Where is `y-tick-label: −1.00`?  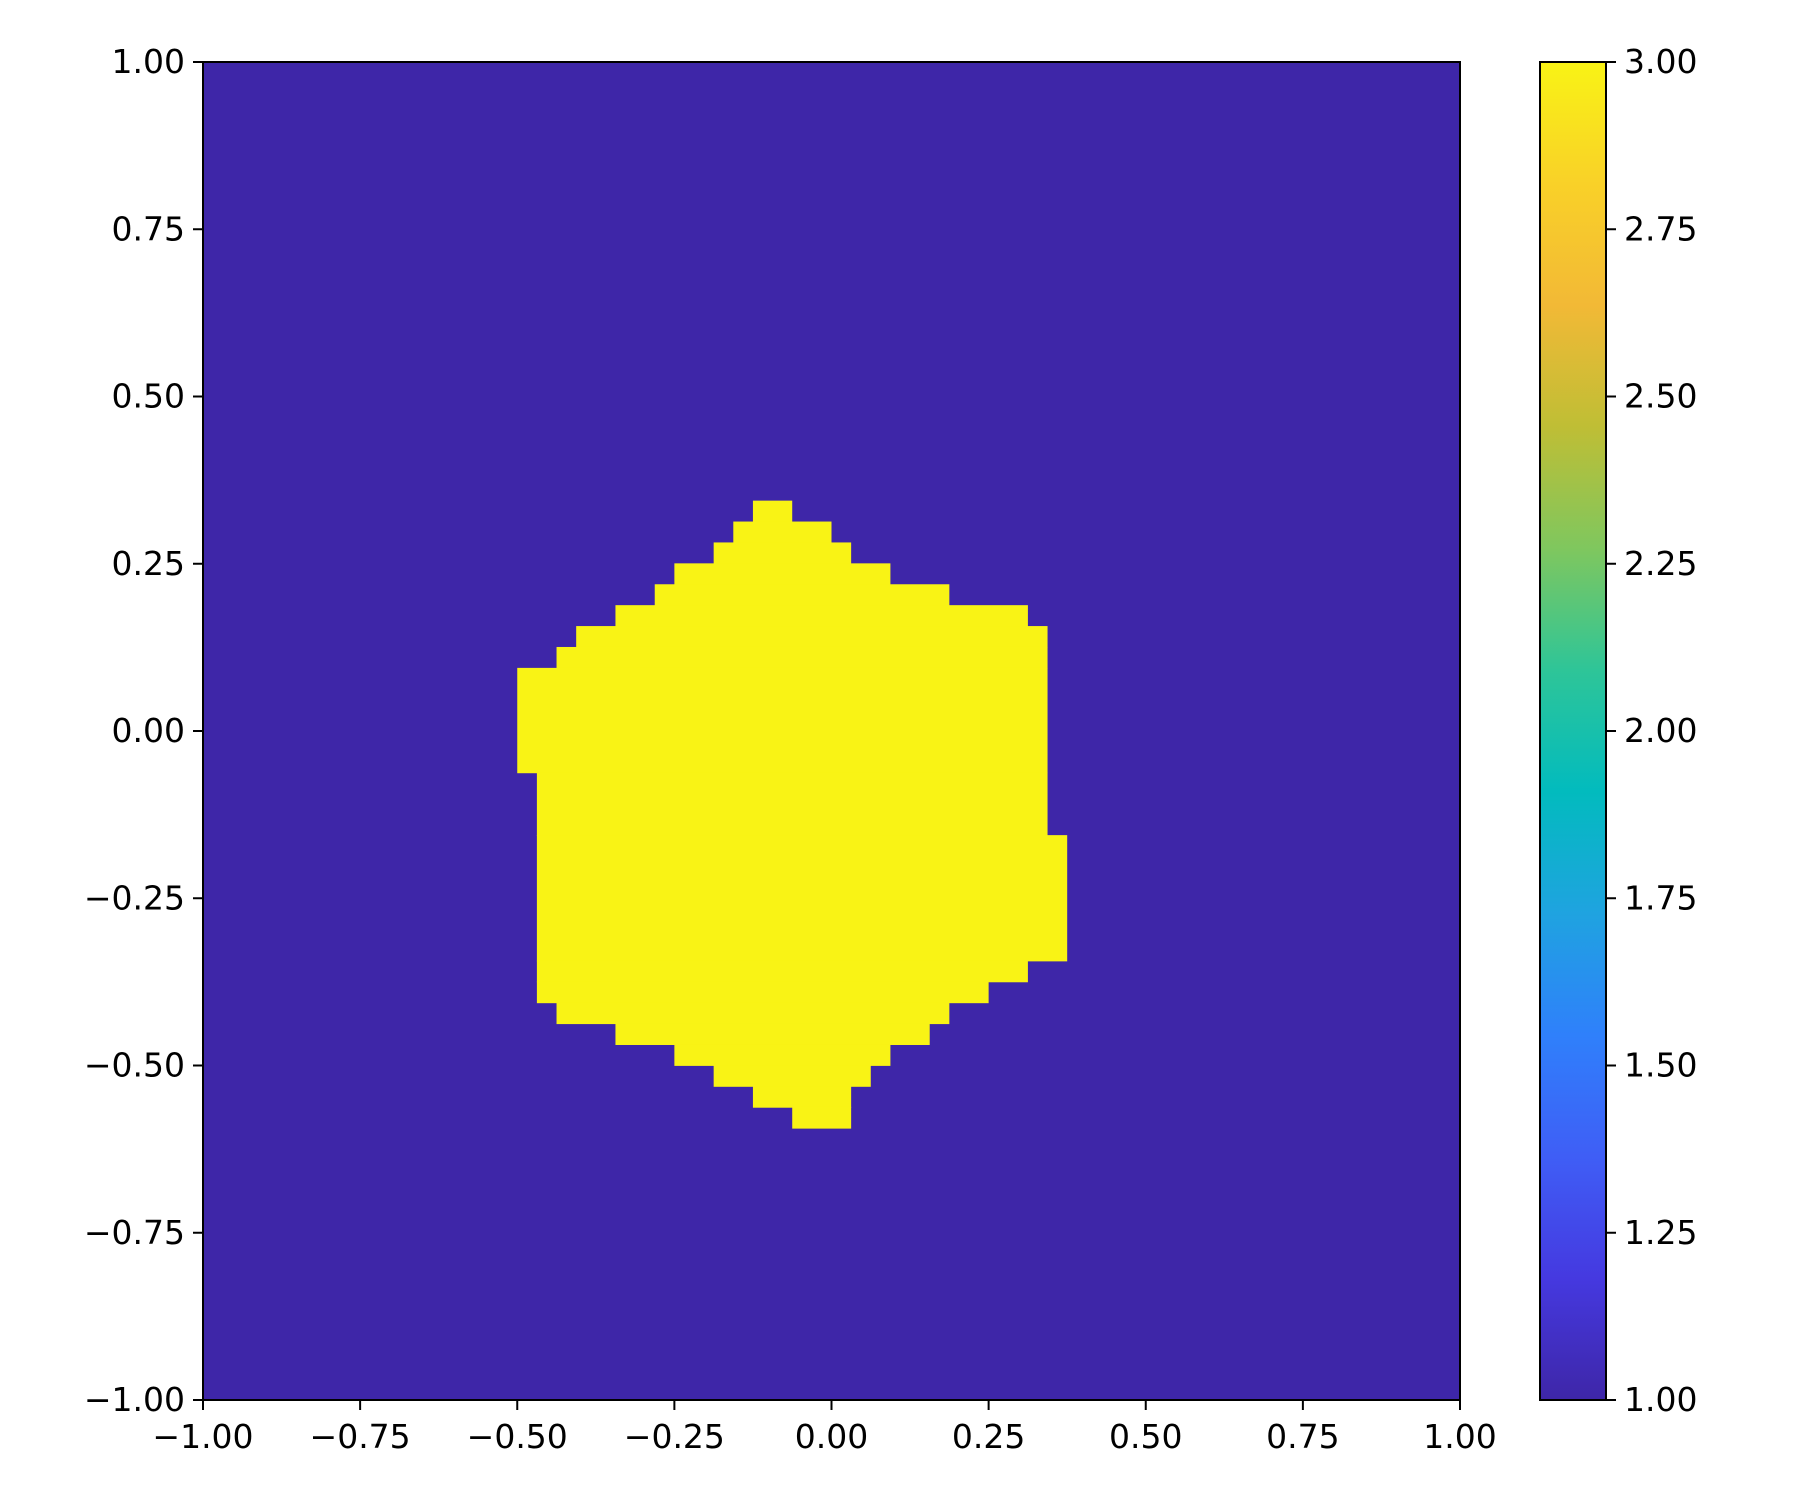 y-tick-label: −1.00 is located at coordinates (134, 1399).